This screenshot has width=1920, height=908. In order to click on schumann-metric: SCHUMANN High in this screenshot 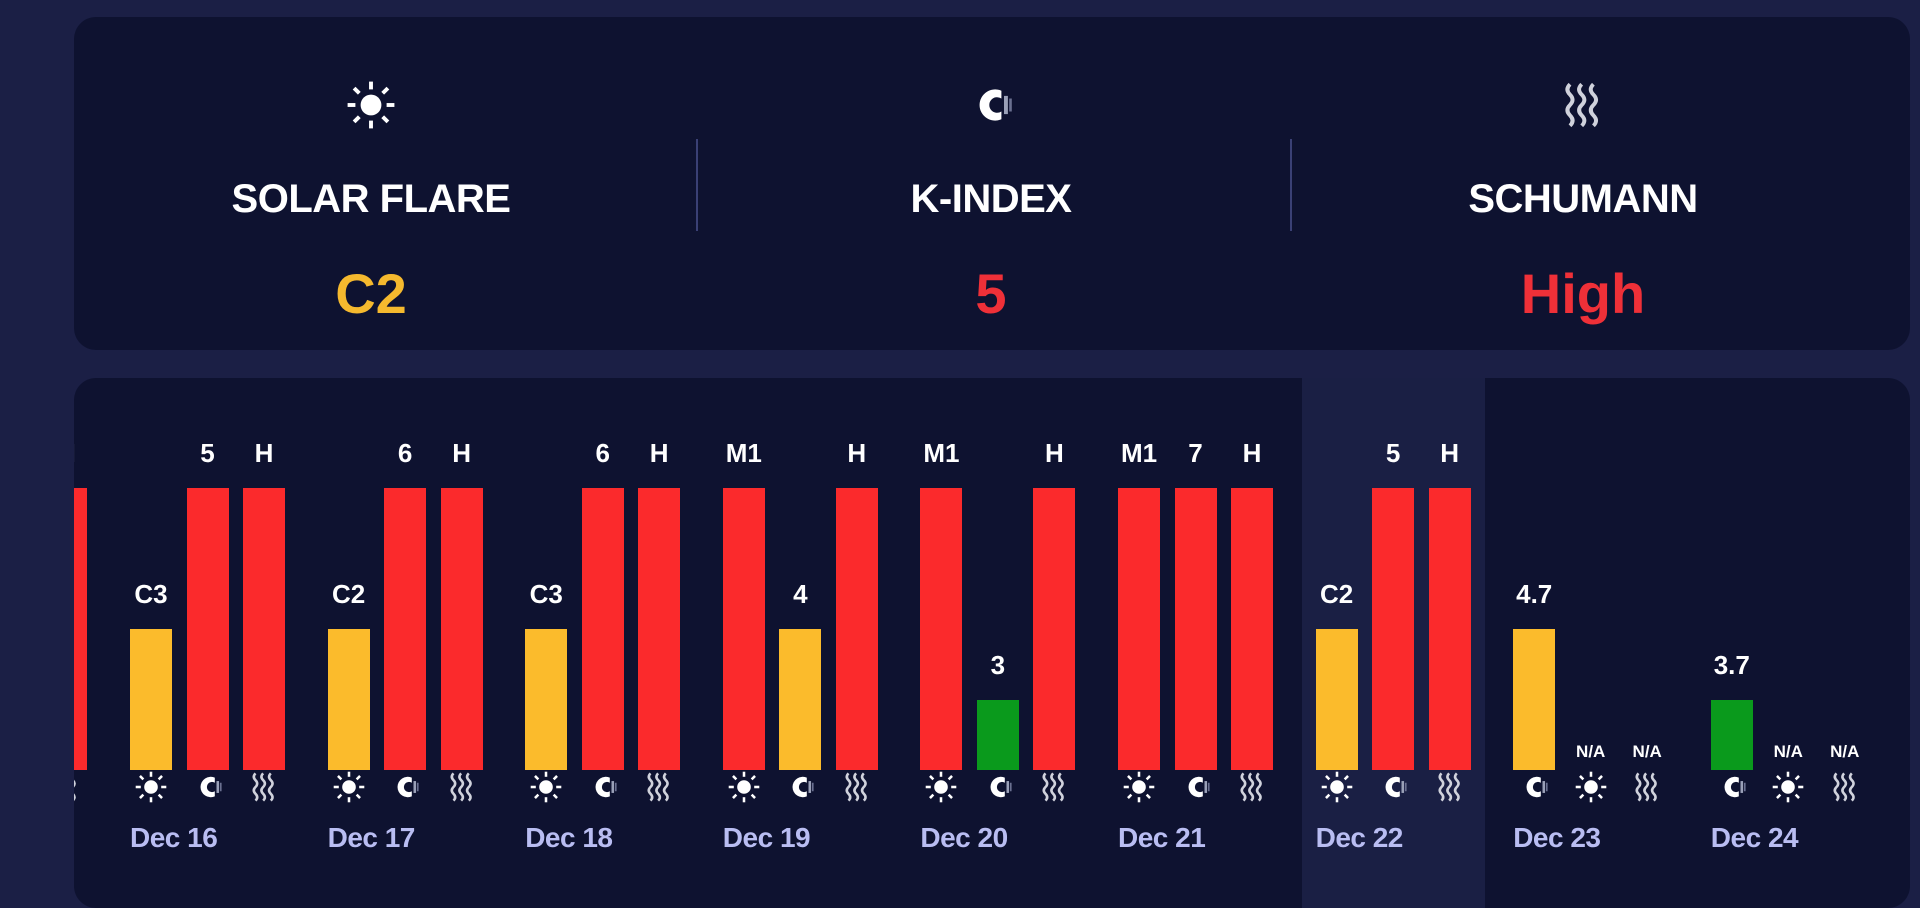, I will do `click(1583, 183)`.